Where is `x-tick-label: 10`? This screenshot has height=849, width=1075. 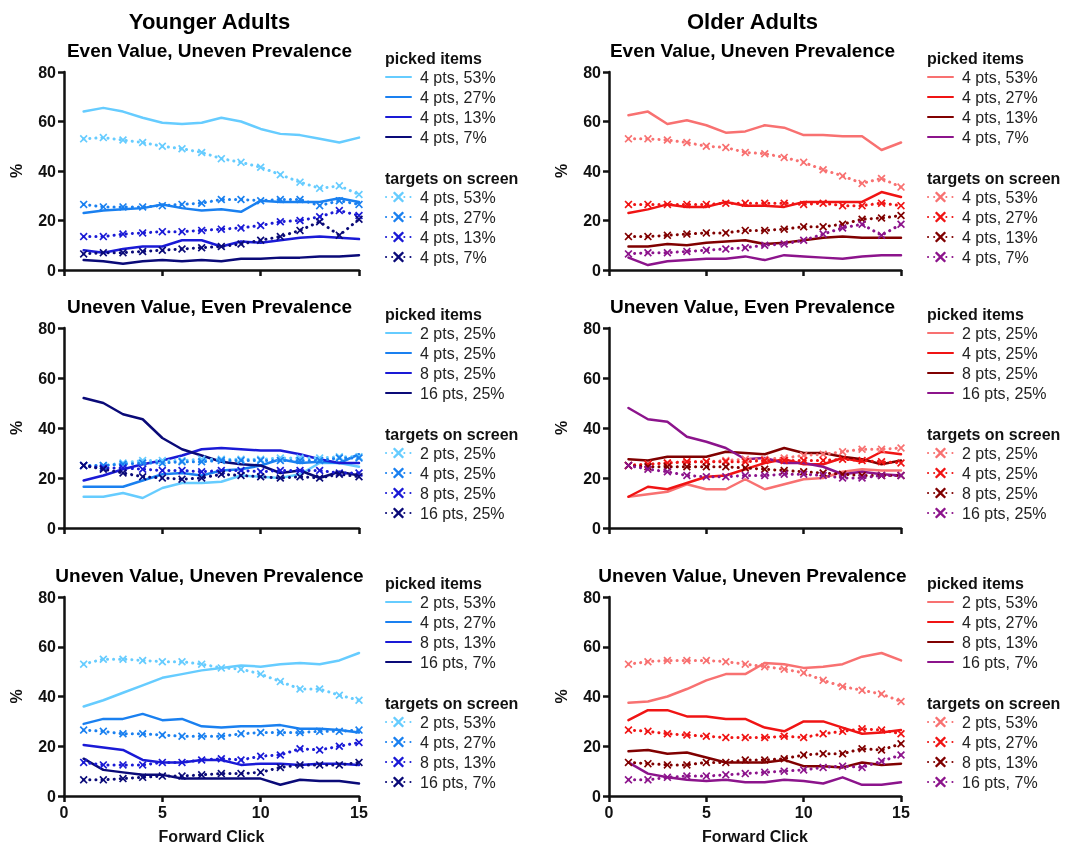 x-tick-label: 10 is located at coordinates (260, 812).